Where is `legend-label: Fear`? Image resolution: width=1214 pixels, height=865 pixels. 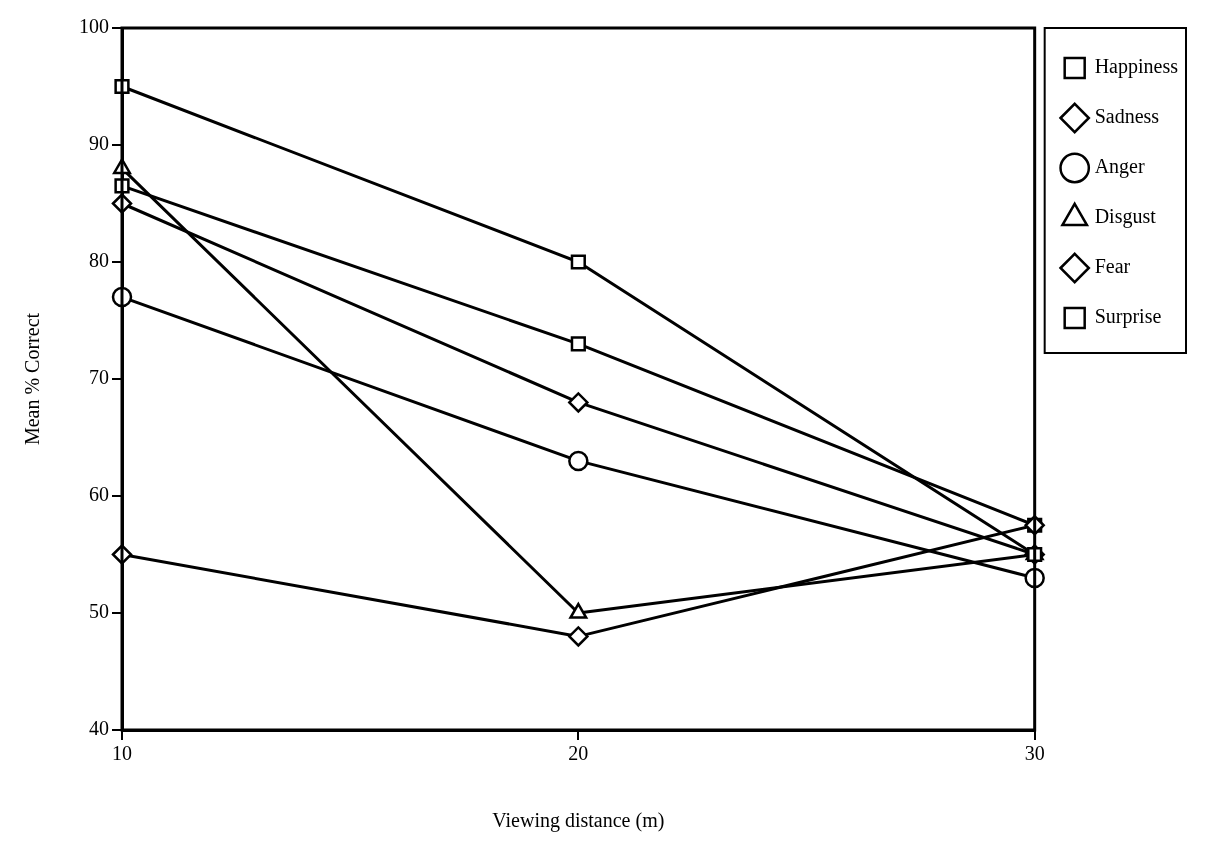 legend-label: Fear is located at coordinates (1112, 266).